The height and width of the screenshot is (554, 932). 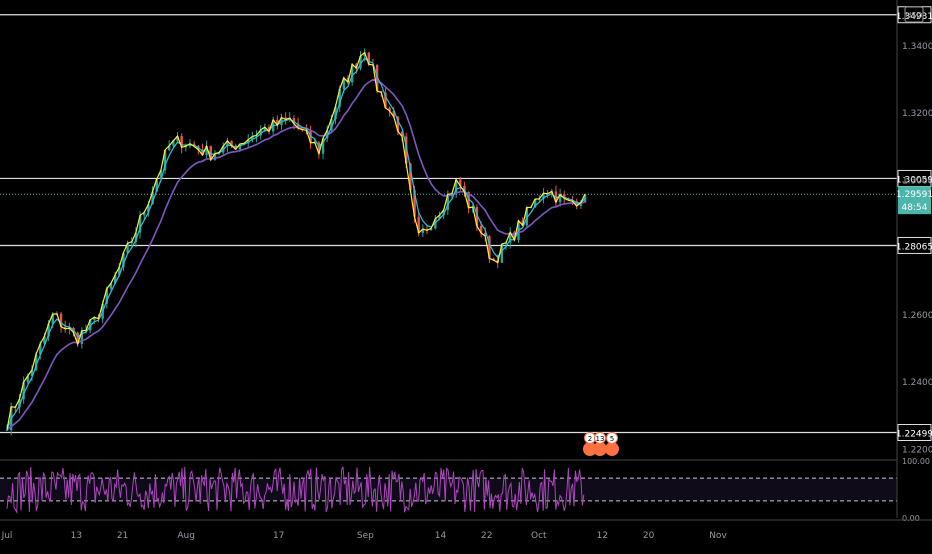 What do you see at coordinates (7, 536) in the screenshot?
I see `time-tick-label: Jul` at bounding box center [7, 536].